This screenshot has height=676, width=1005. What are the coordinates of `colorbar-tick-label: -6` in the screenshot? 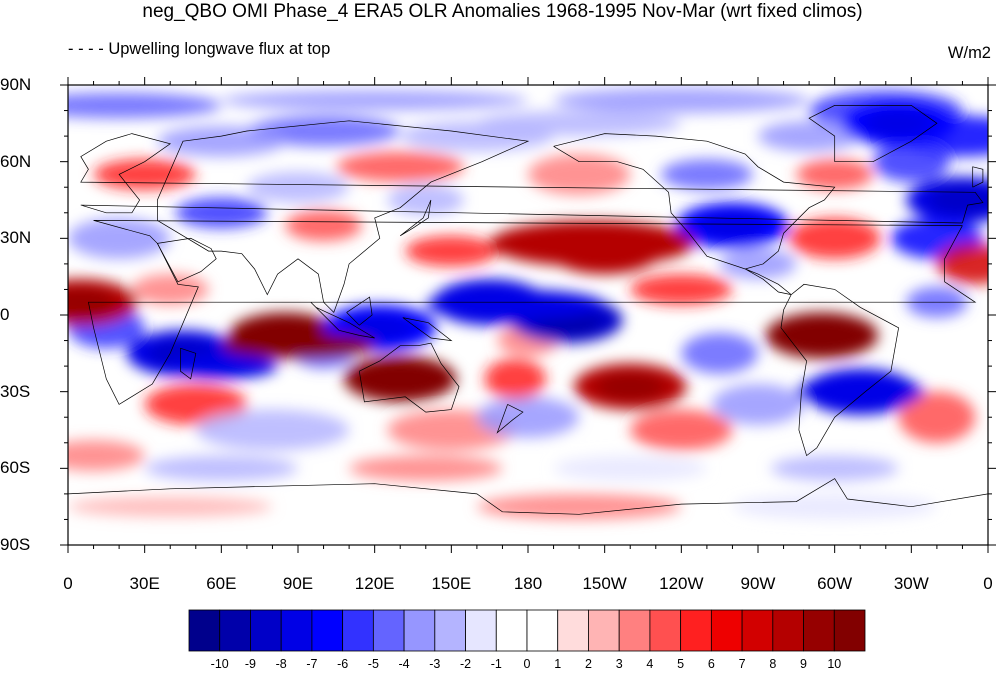 It's located at (343, 664).